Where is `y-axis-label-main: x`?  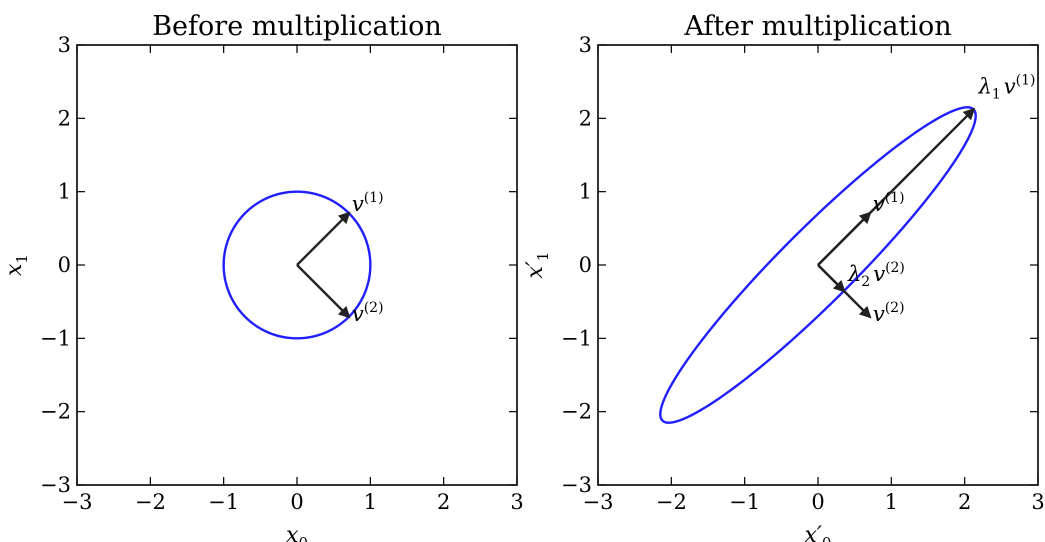 y-axis-label-main: x is located at coordinates (14, 269).